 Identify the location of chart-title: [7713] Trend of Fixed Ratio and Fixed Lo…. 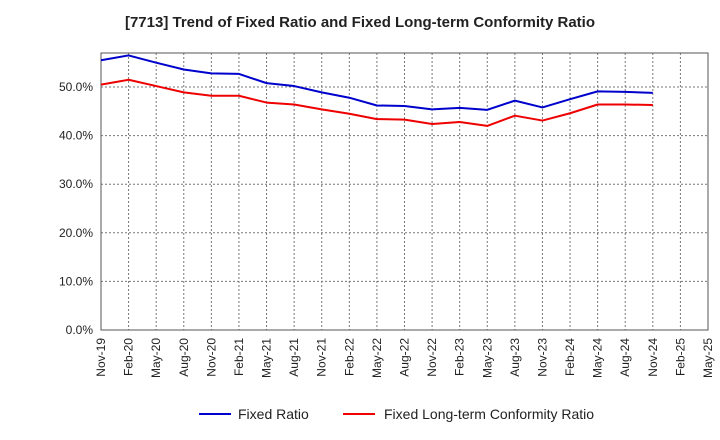
(360, 22).